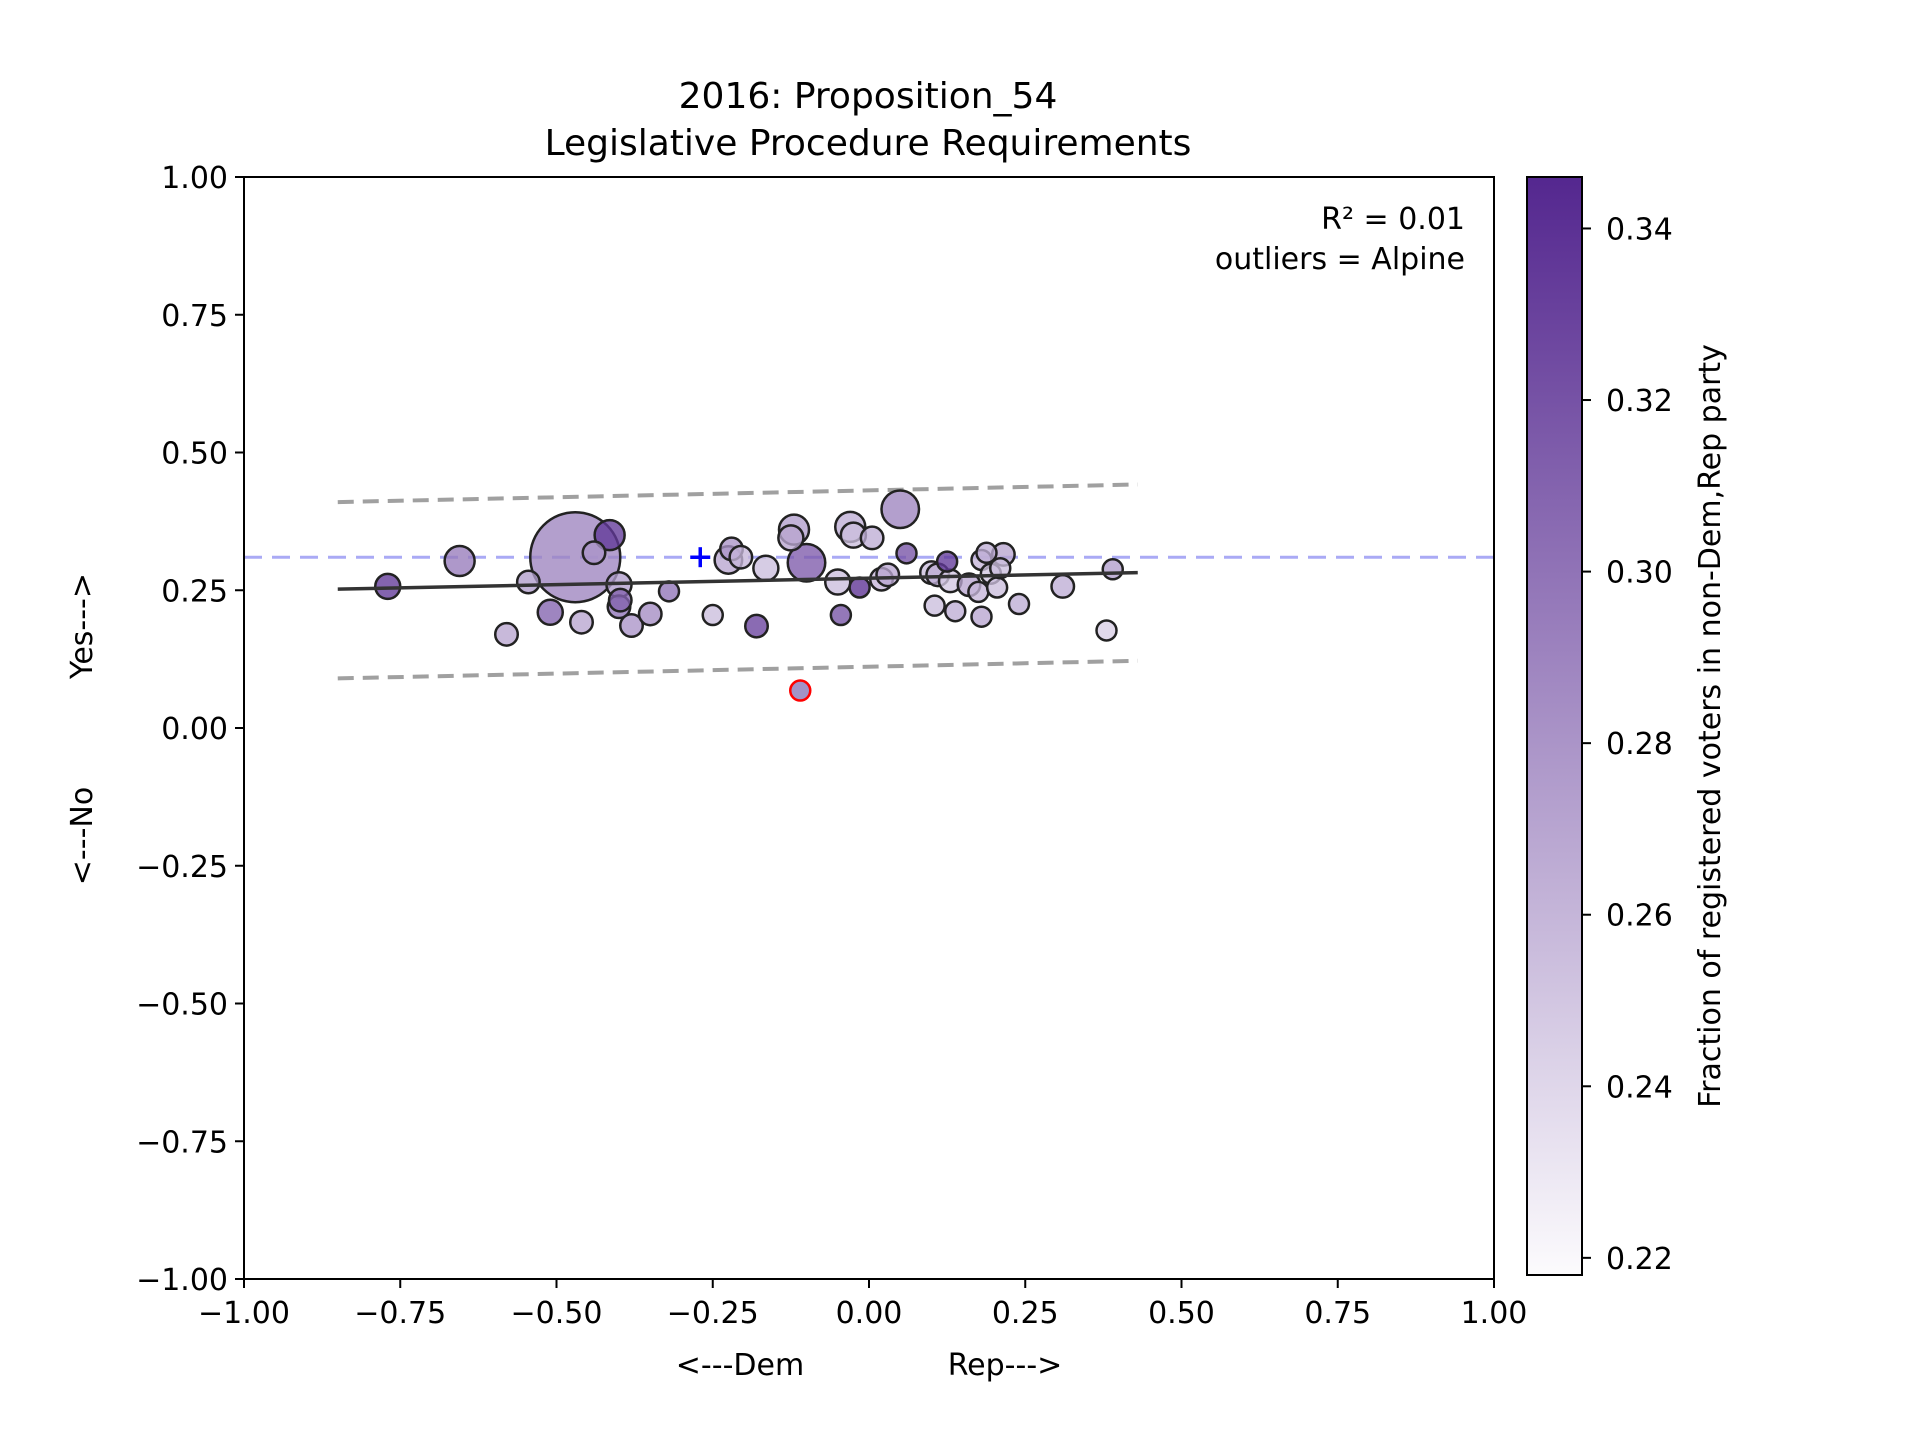 The image size is (1920, 1440). I want to click on y-tick-label: −0.25, so click(182, 867).